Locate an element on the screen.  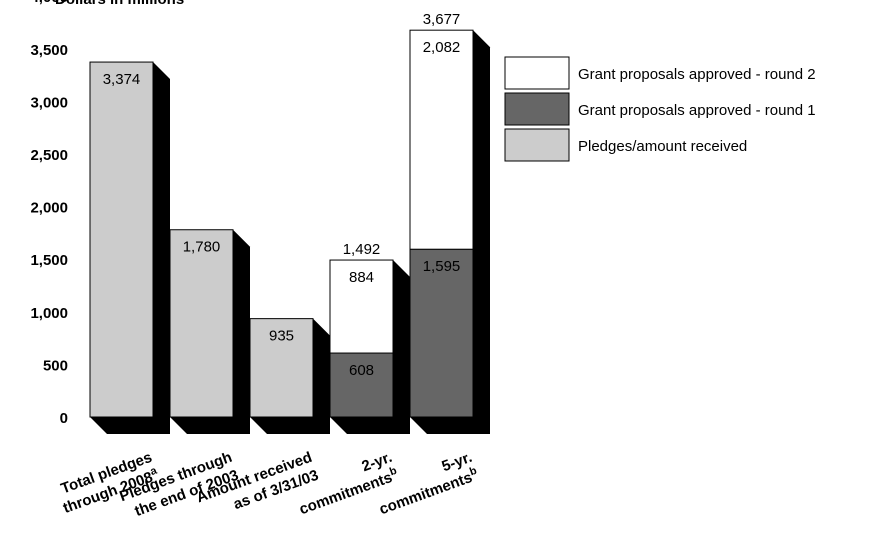
y-axis: 0 500 1,000 1,500 2,000 2,500 3,000 3,500 4,000 is located at coordinates (49, 213).